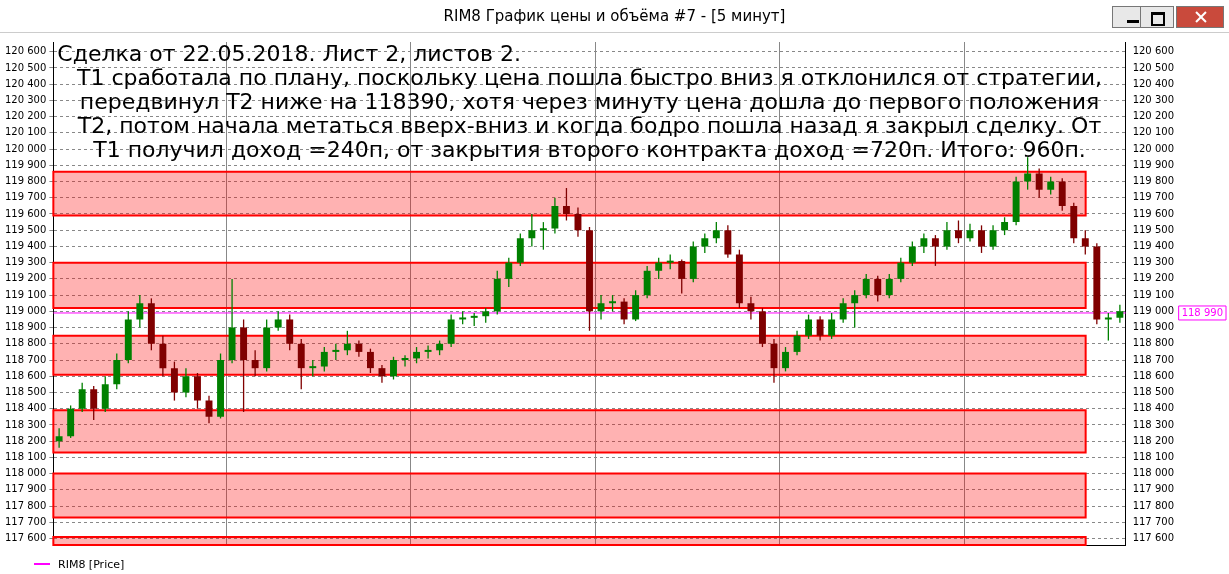 This screenshot has height=574, width=1229. What do you see at coordinates (25, 294) in the screenshot?
I see `y-tick-label: 119 100` at bounding box center [25, 294].